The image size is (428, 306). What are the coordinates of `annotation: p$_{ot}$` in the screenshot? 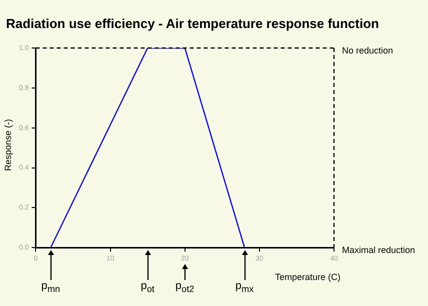 It's located at (148, 287).